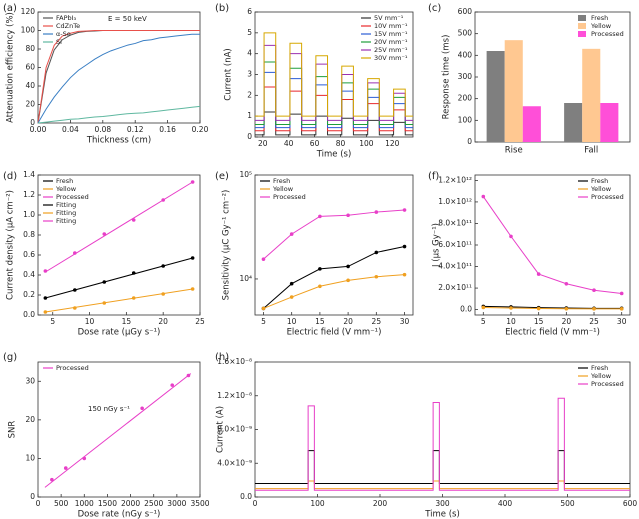 This screenshot has height=519, width=639. What do you see at coordinates (66, 18) in the screenshot?
I see `legend-label: FAPbI₃` at bounding box center [66, 18].